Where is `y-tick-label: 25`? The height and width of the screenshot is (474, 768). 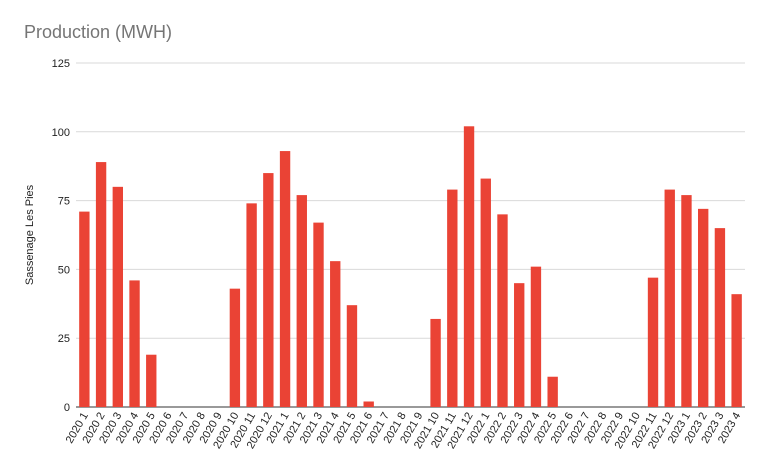 y-tick-label: 25 is located at coordinates (64, 339).